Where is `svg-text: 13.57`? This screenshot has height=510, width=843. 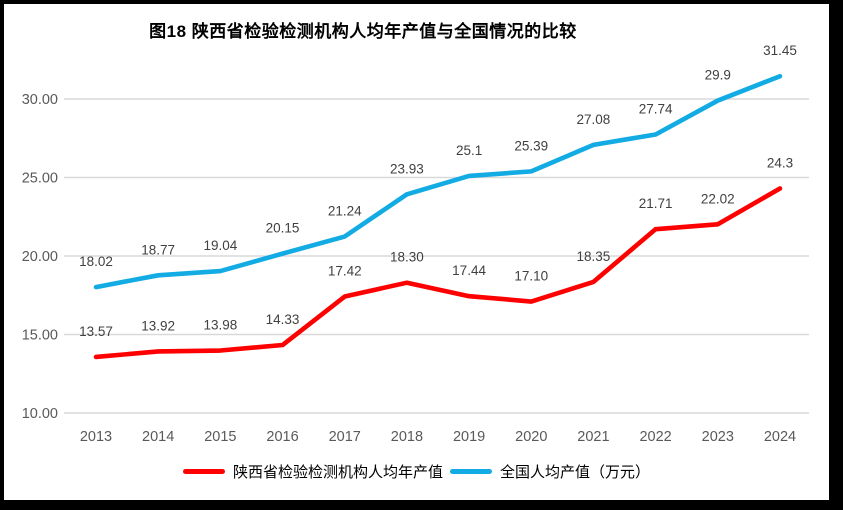 svg-text: 13.57 is located at coordinates (96, 331).